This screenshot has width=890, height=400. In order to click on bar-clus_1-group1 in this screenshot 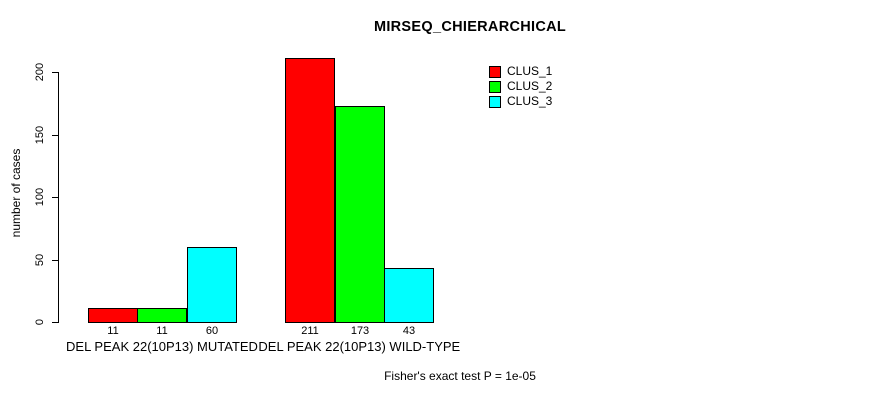, I will do `click(113, 315)`.